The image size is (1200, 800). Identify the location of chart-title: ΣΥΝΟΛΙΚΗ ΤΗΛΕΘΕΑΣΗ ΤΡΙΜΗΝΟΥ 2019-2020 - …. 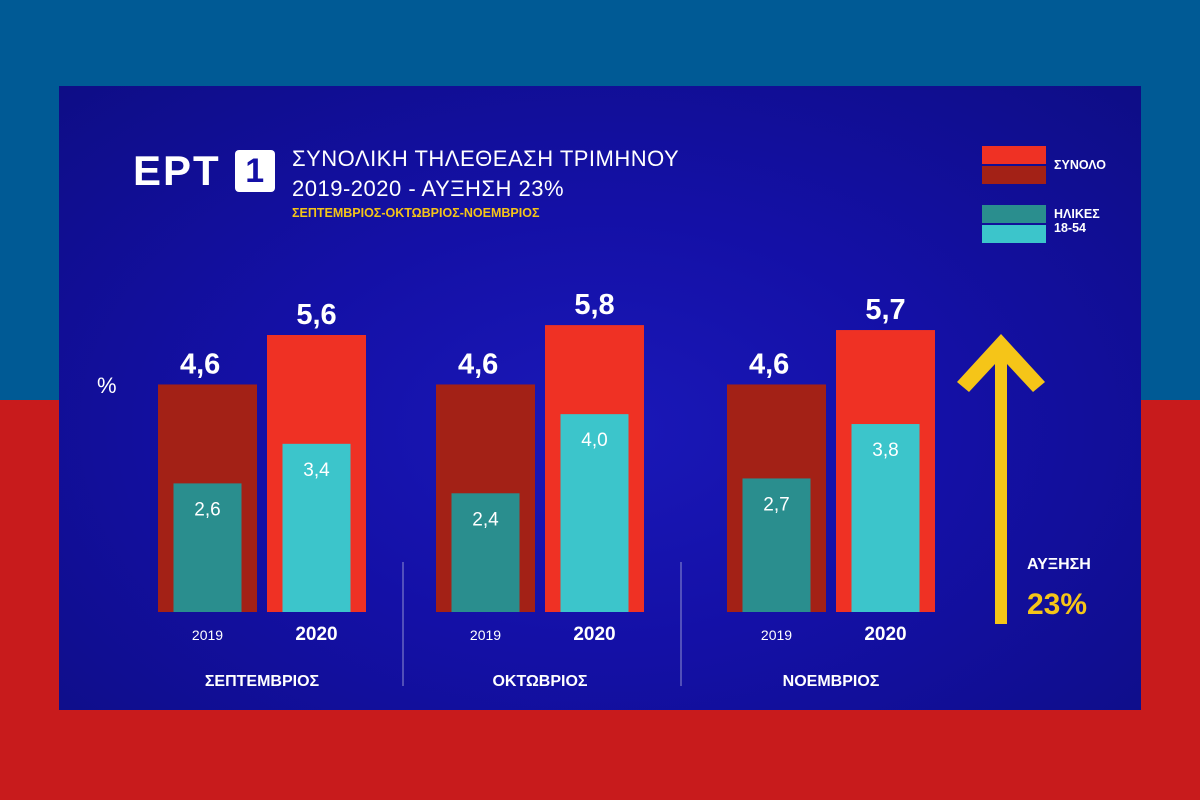
(485, 174).